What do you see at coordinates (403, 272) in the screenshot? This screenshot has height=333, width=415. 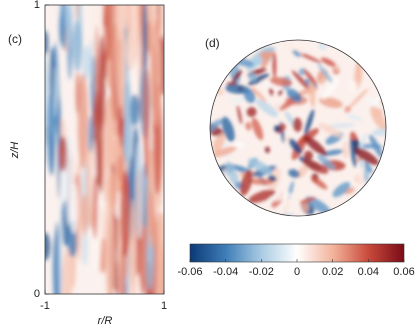 I see `colorbar-tick-label: 0.06` at bounding box center [403, 272].